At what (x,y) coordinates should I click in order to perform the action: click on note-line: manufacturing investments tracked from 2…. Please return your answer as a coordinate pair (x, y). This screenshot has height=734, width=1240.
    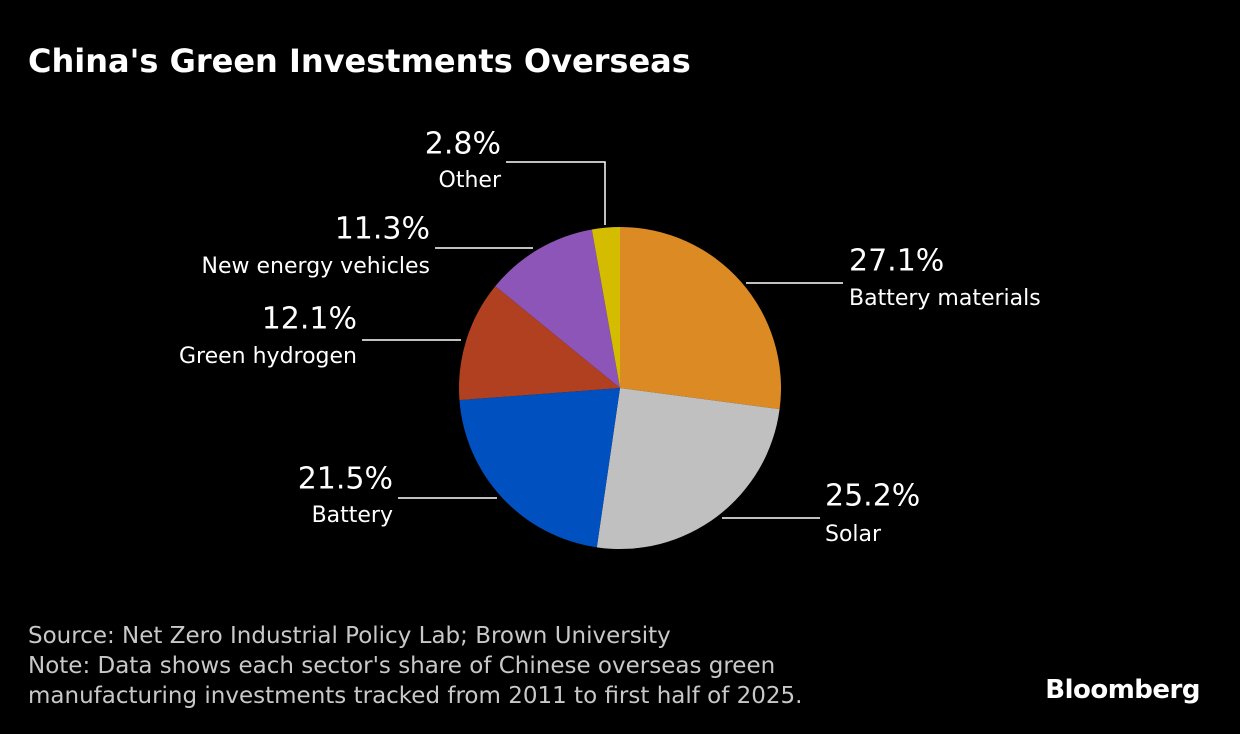
    Looking at the image, I should click on (415, 696).